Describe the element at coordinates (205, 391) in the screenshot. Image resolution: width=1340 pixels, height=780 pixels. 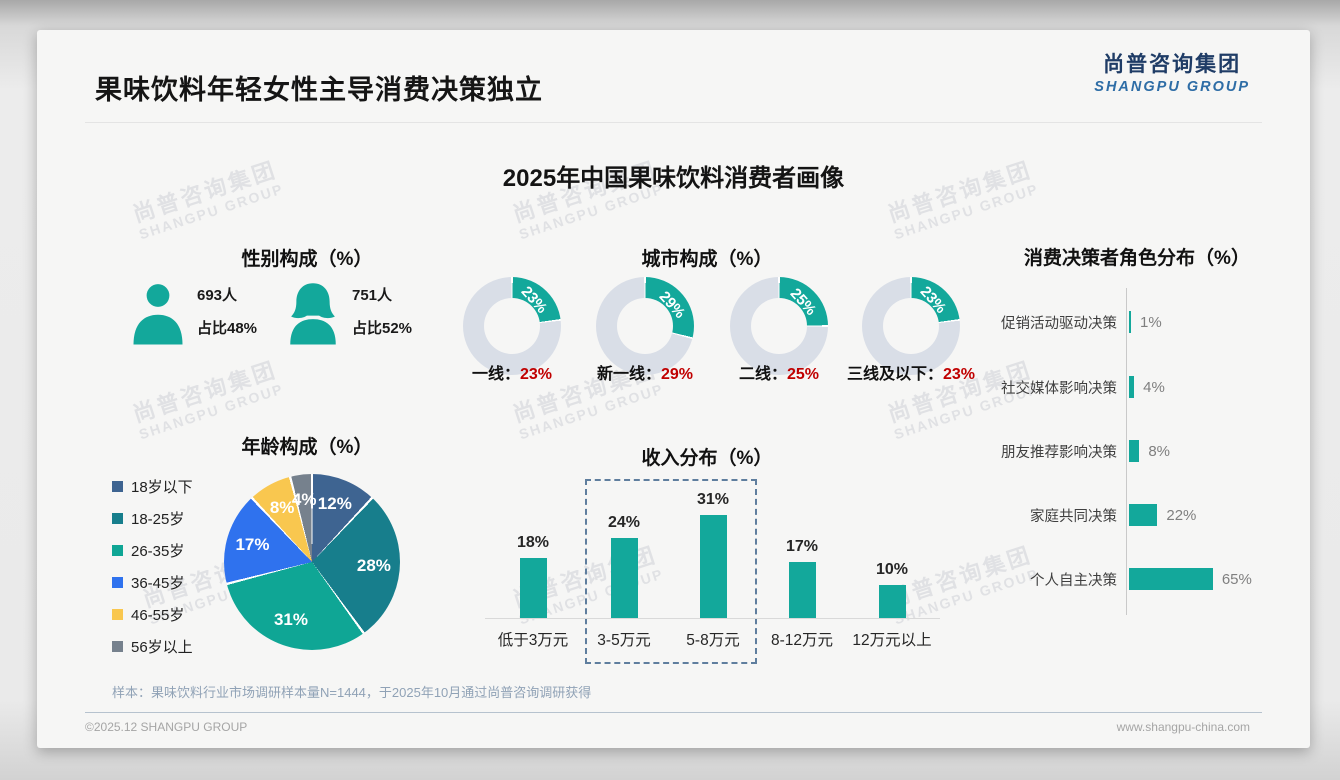
I see `watermark-zh: 尚普咨询集团` at that location.